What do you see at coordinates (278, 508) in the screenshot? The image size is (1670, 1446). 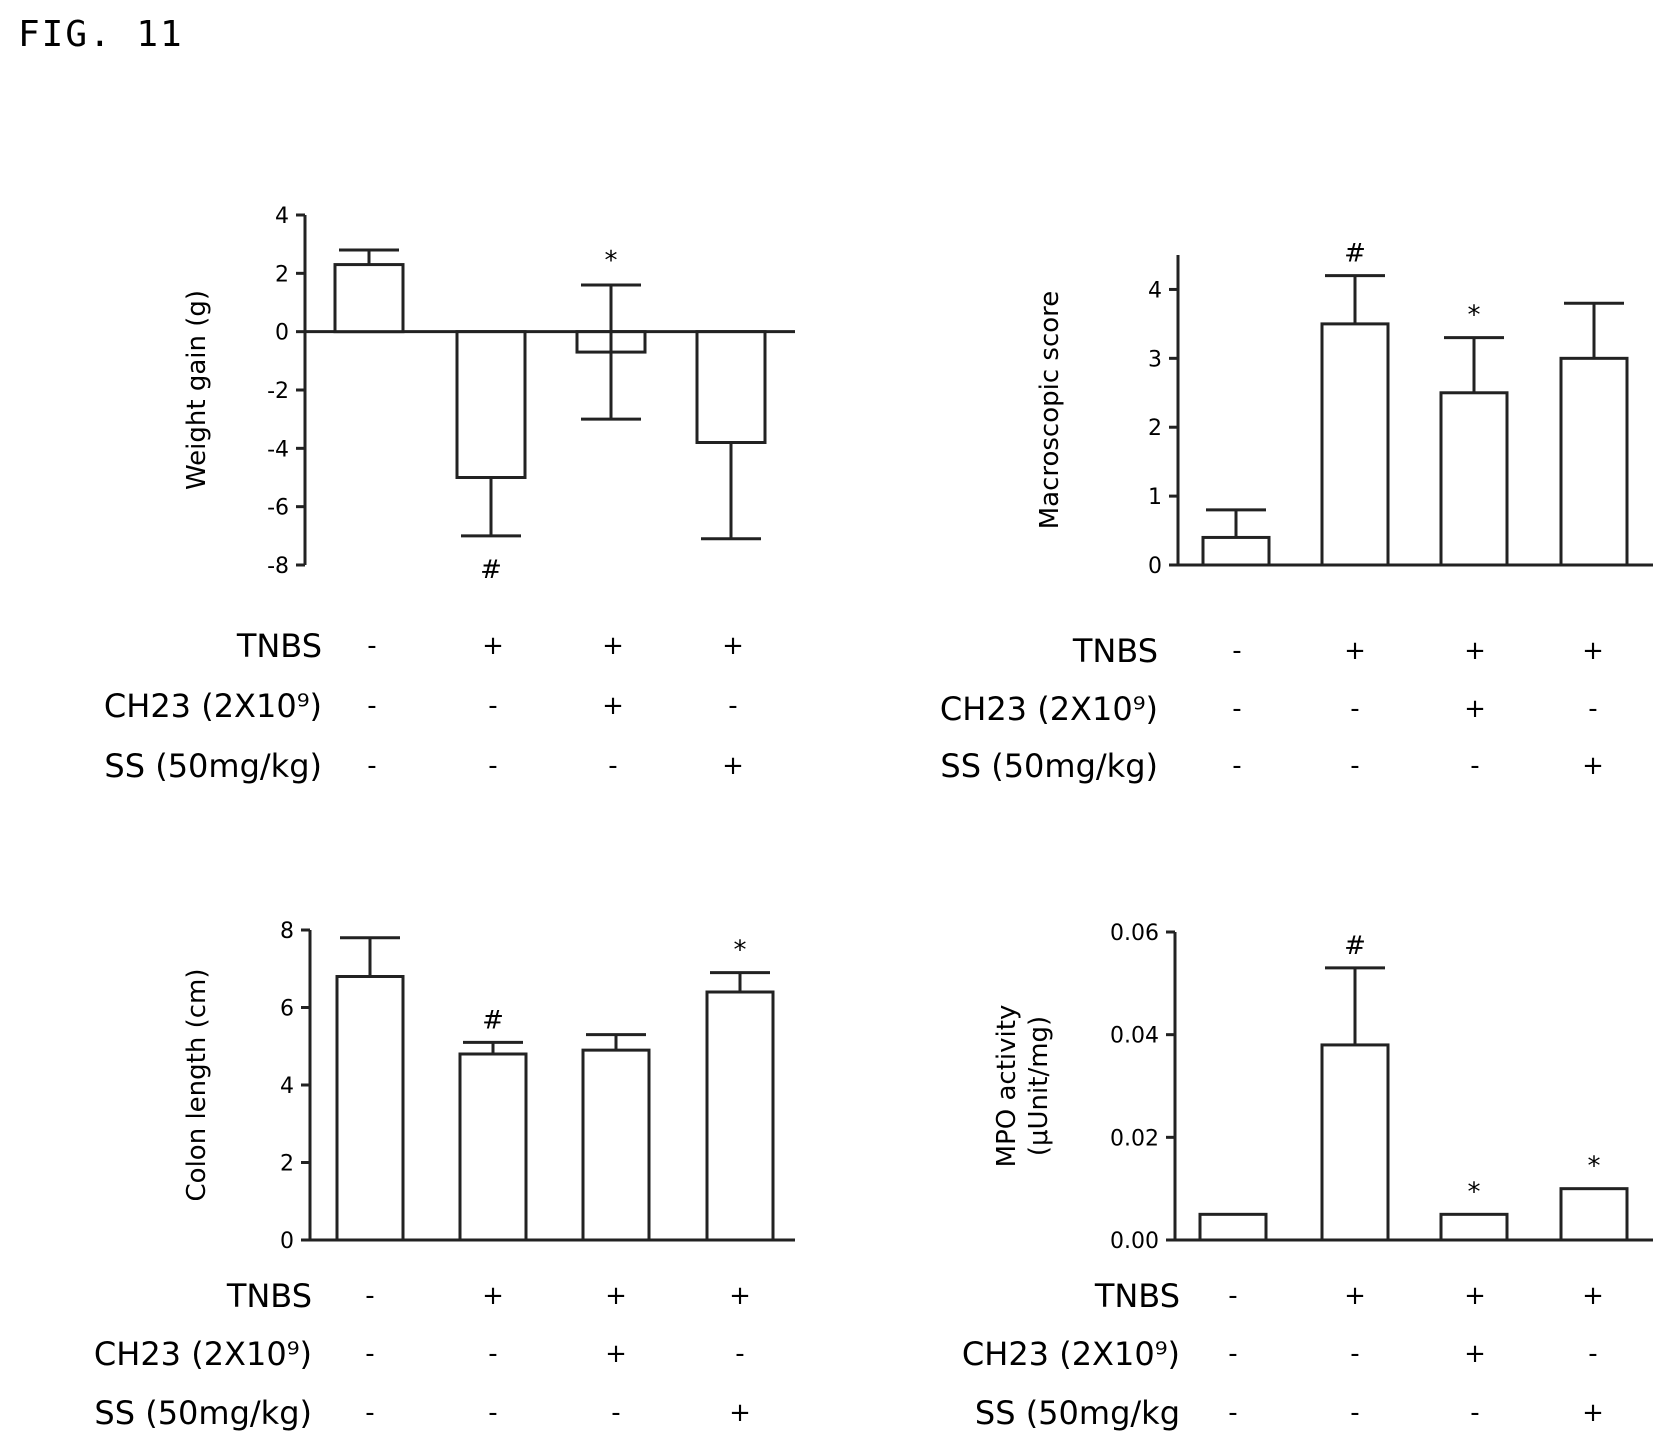 I see `y-tick-label: -6` at bounding box center [278, 508].